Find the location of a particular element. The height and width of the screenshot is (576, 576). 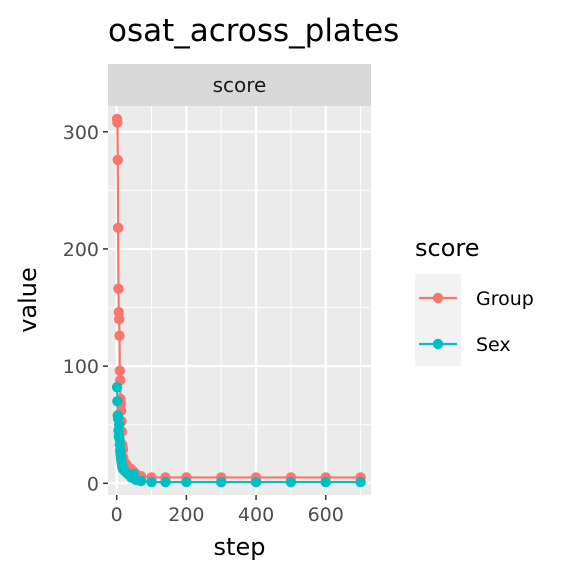

x-tick-label: 200 is located at coordinates (186, 515).